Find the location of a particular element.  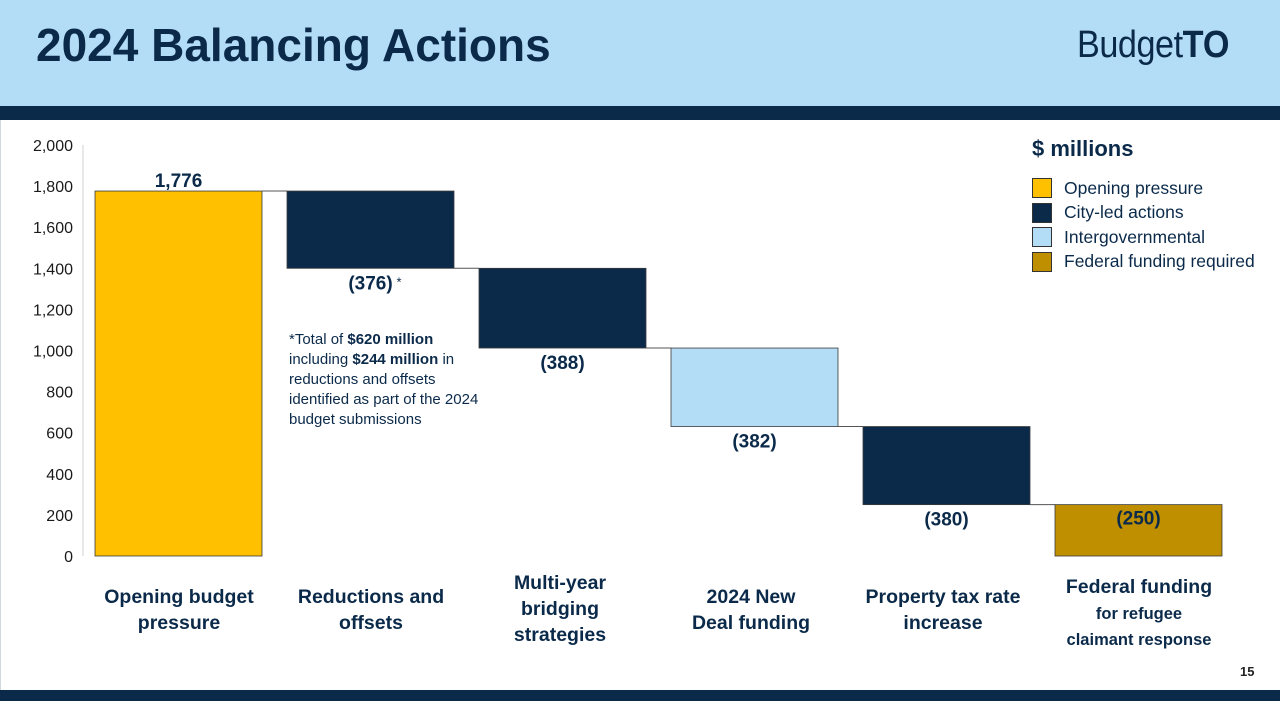

category-label-text: 2024 New Deal funding is located at coordinates (751, 610).